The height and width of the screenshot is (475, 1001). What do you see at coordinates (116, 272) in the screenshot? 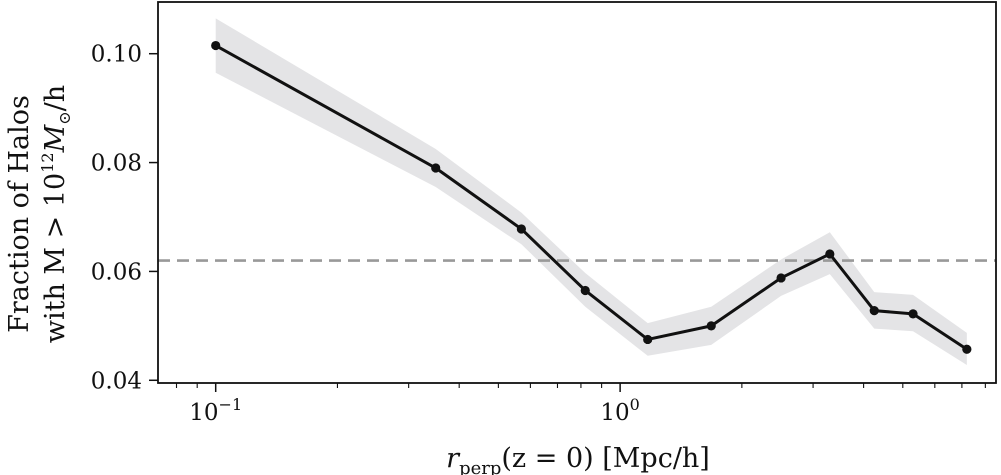
I see `y-tick-label-1: 0.06` at bounding box center [116, 272].